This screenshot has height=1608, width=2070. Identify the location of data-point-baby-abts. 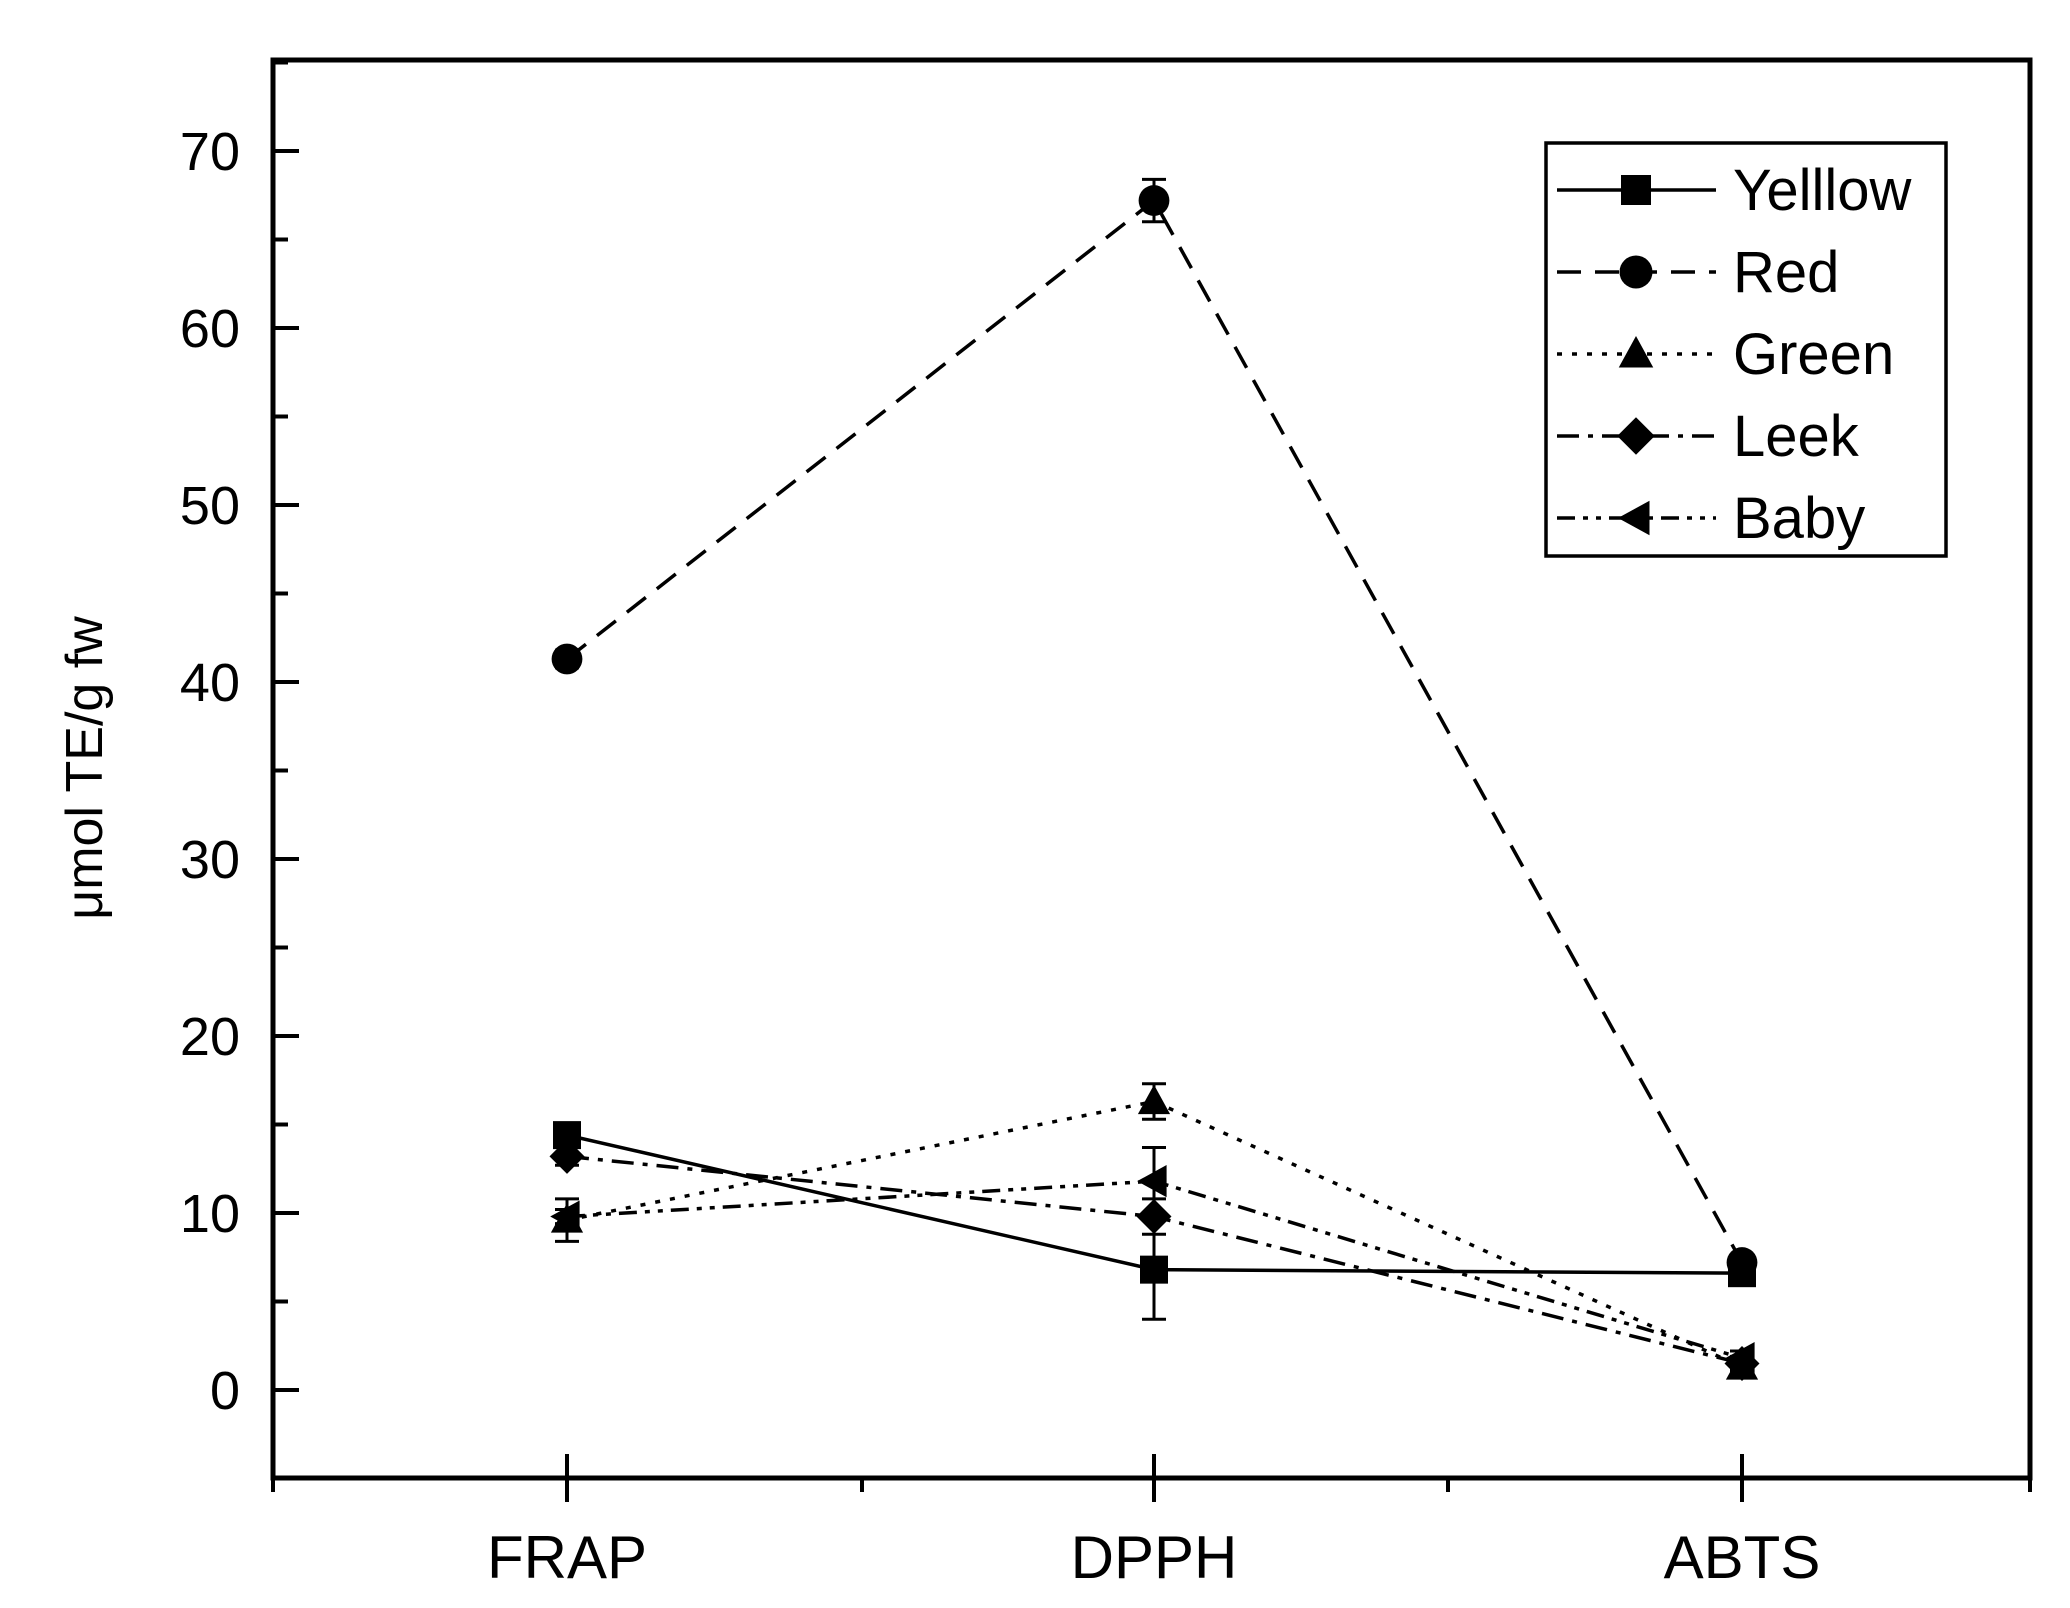
(1740, 1358).